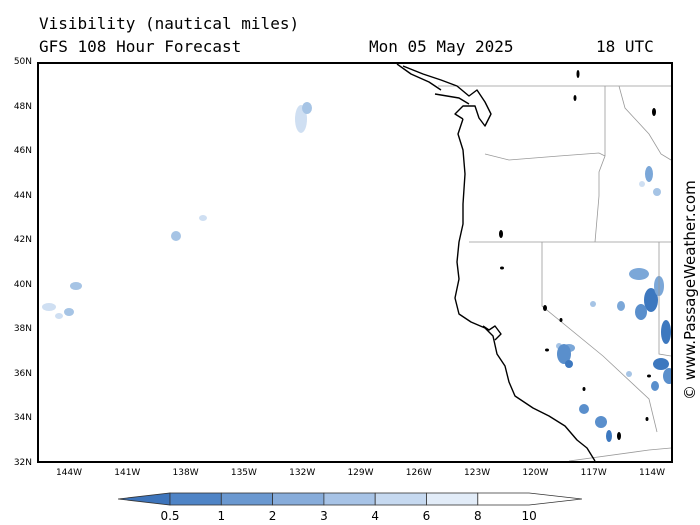 The width and height of the screenshot is (700, 525). What do you see at coordinates (647, 419) in the screenshot?
I see `lake-havasu` at bounding box center [647, 419].